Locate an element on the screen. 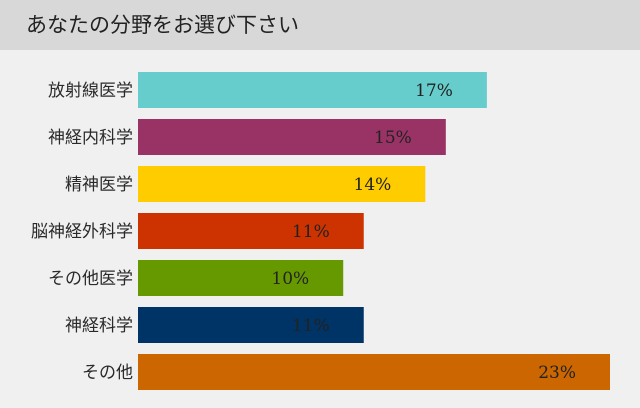 This screenshot has width=640, height=408. category-label: 精神医学 is located at coordinates (99, 185).